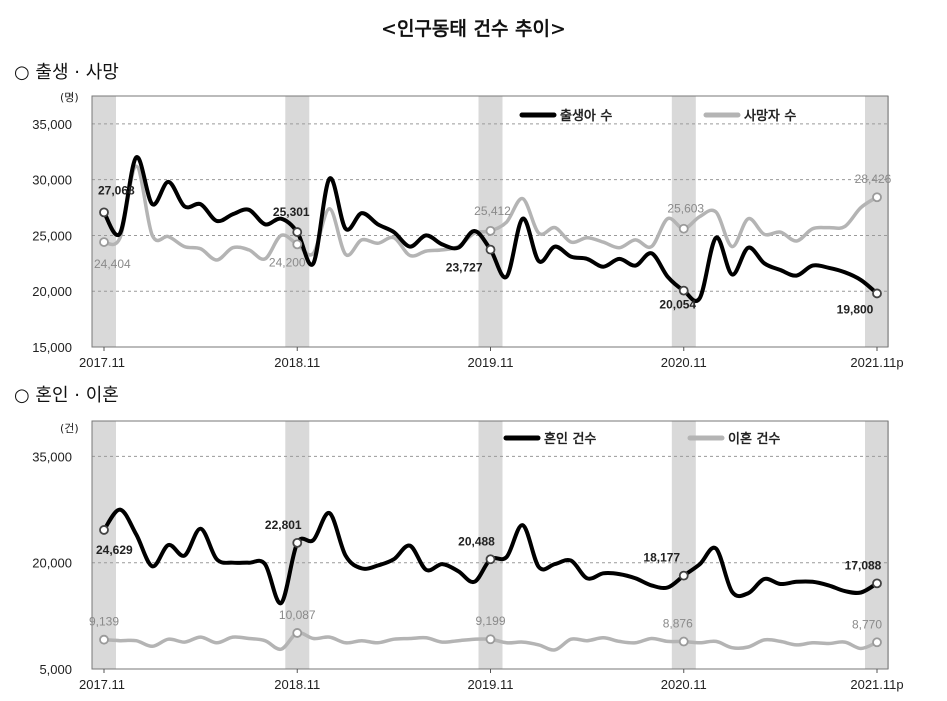 Image resolution: width=947 pixels, height=701 pixels. I want to click on legend-label: 사망자 수, so click(770, 116).